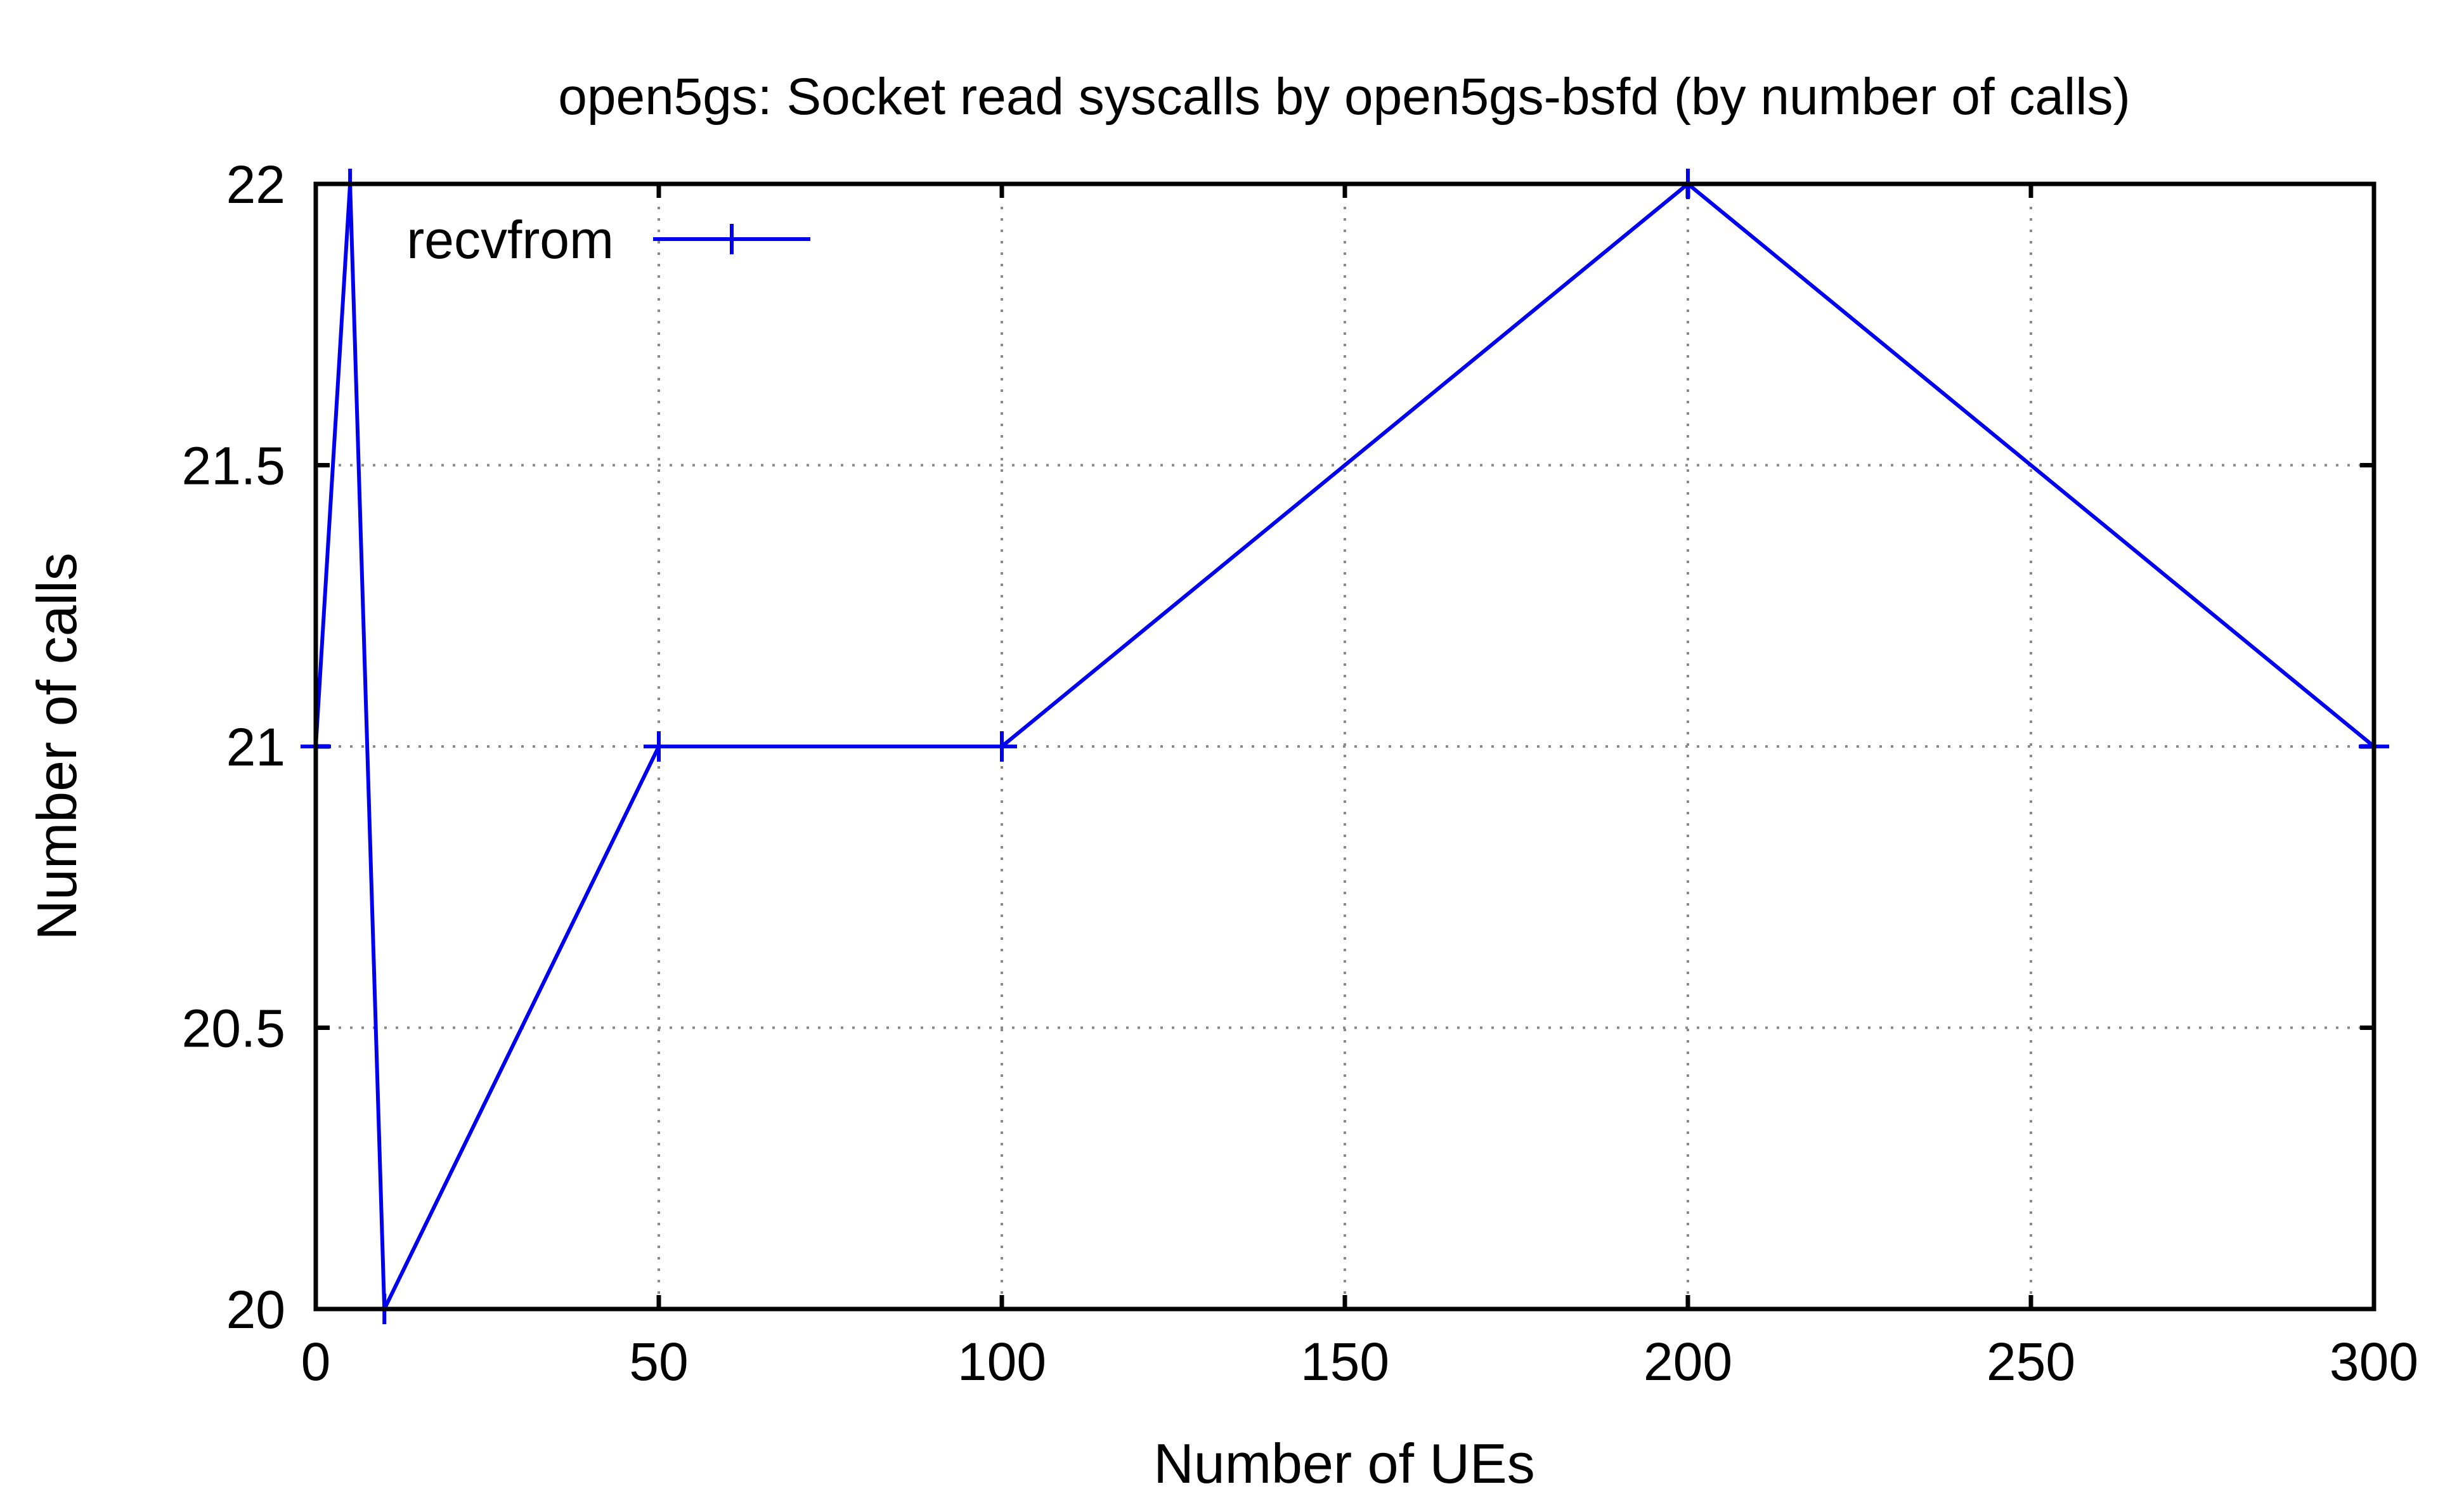 The image size is (2464, 1498). I want to click on x-tick-label: 0, so click(316, 1361).